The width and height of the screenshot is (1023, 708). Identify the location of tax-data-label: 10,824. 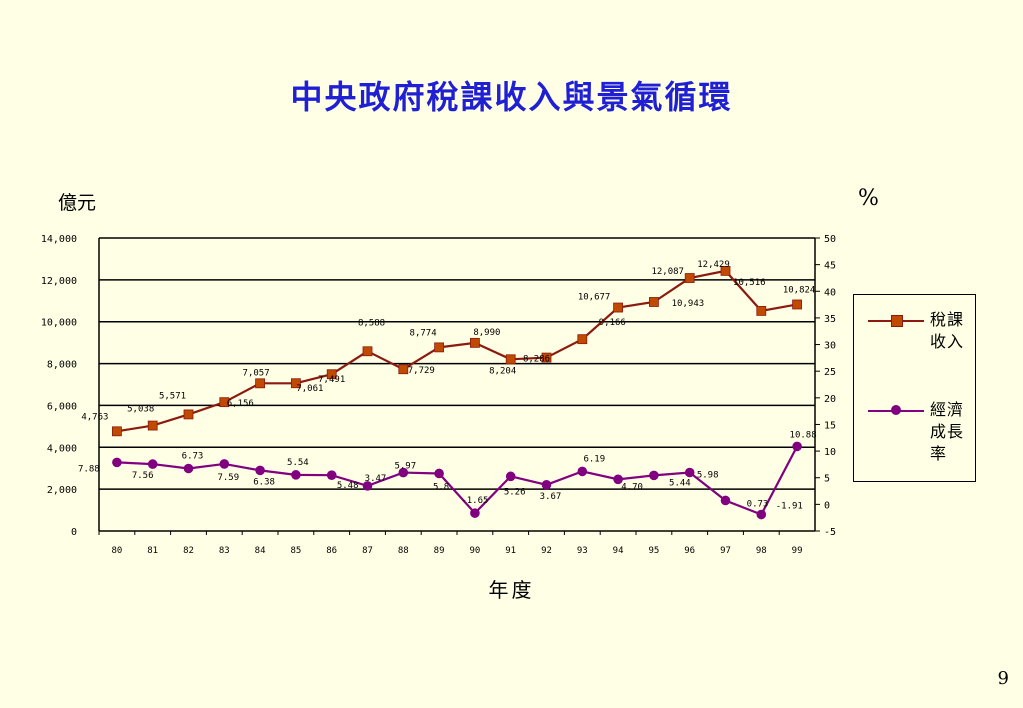
(799, 290).